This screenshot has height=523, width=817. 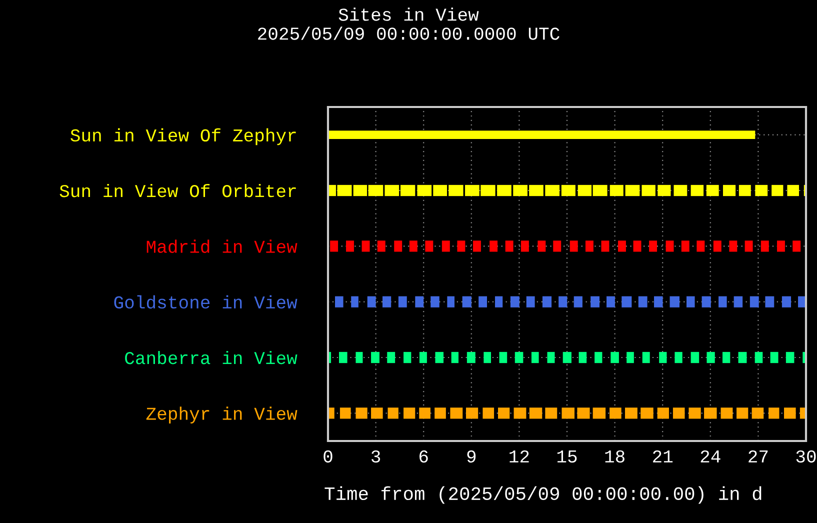 I want to click on x-axis-title: Time from (2025/05/09 00:00:00.00) in d, so click(x=543, y=495).